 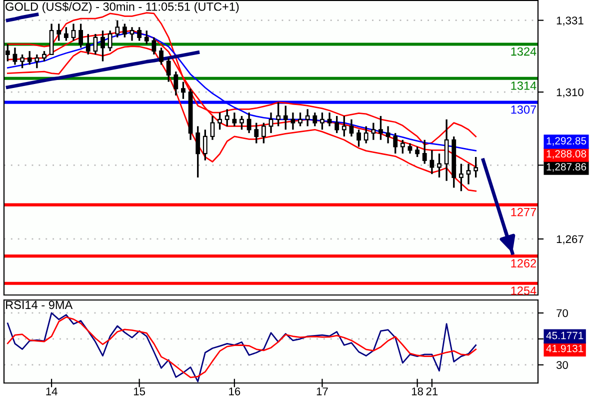 I want to click on ref-line-label: 1254, so click(x=523, y=290).